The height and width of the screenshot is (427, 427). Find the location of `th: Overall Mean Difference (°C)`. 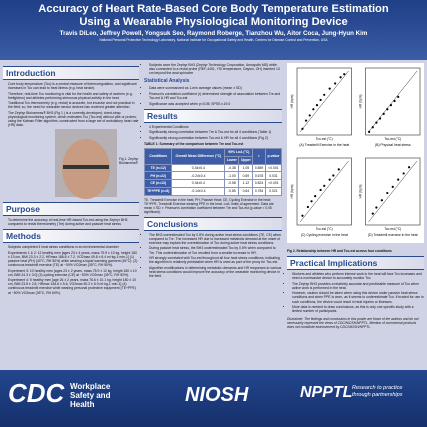

th: Overall Mean Difference (°C) is located at coordinates (198, 156).